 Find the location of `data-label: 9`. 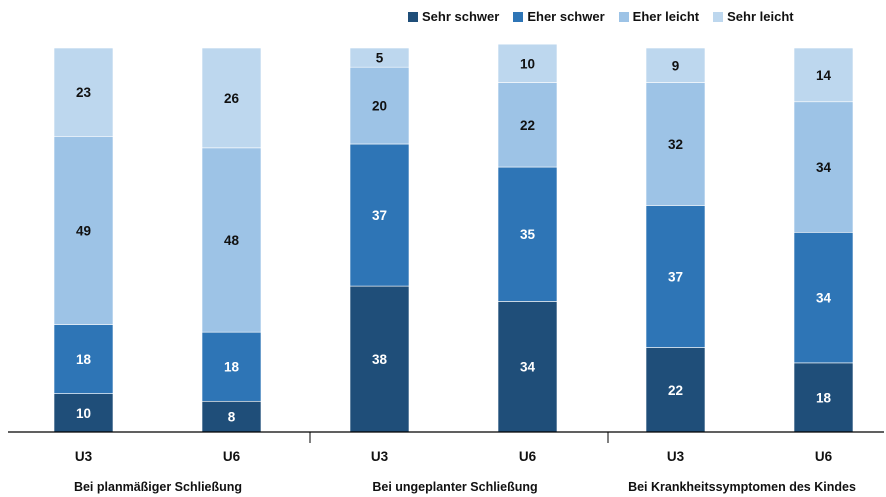

data-label: 9 is located at coordinates (676, 65).